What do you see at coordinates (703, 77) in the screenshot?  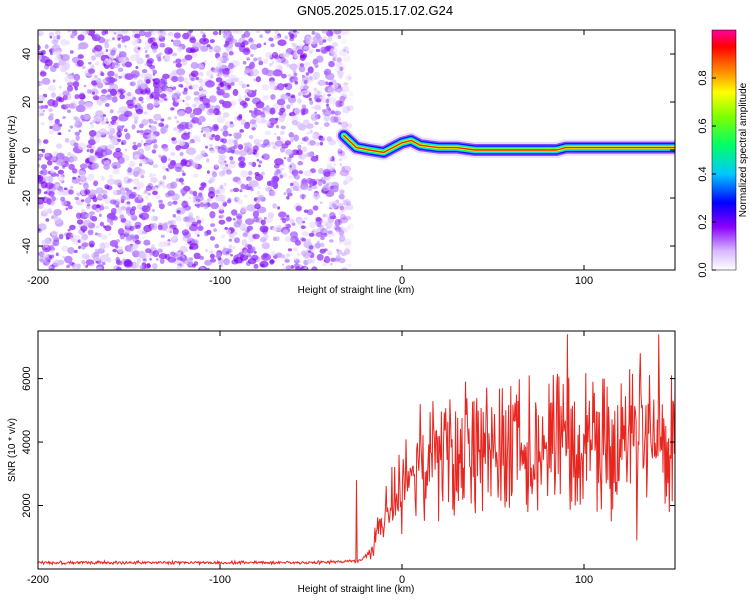 I see `colorbar-tick-label: 0.8` at bounding box center [703, 77].